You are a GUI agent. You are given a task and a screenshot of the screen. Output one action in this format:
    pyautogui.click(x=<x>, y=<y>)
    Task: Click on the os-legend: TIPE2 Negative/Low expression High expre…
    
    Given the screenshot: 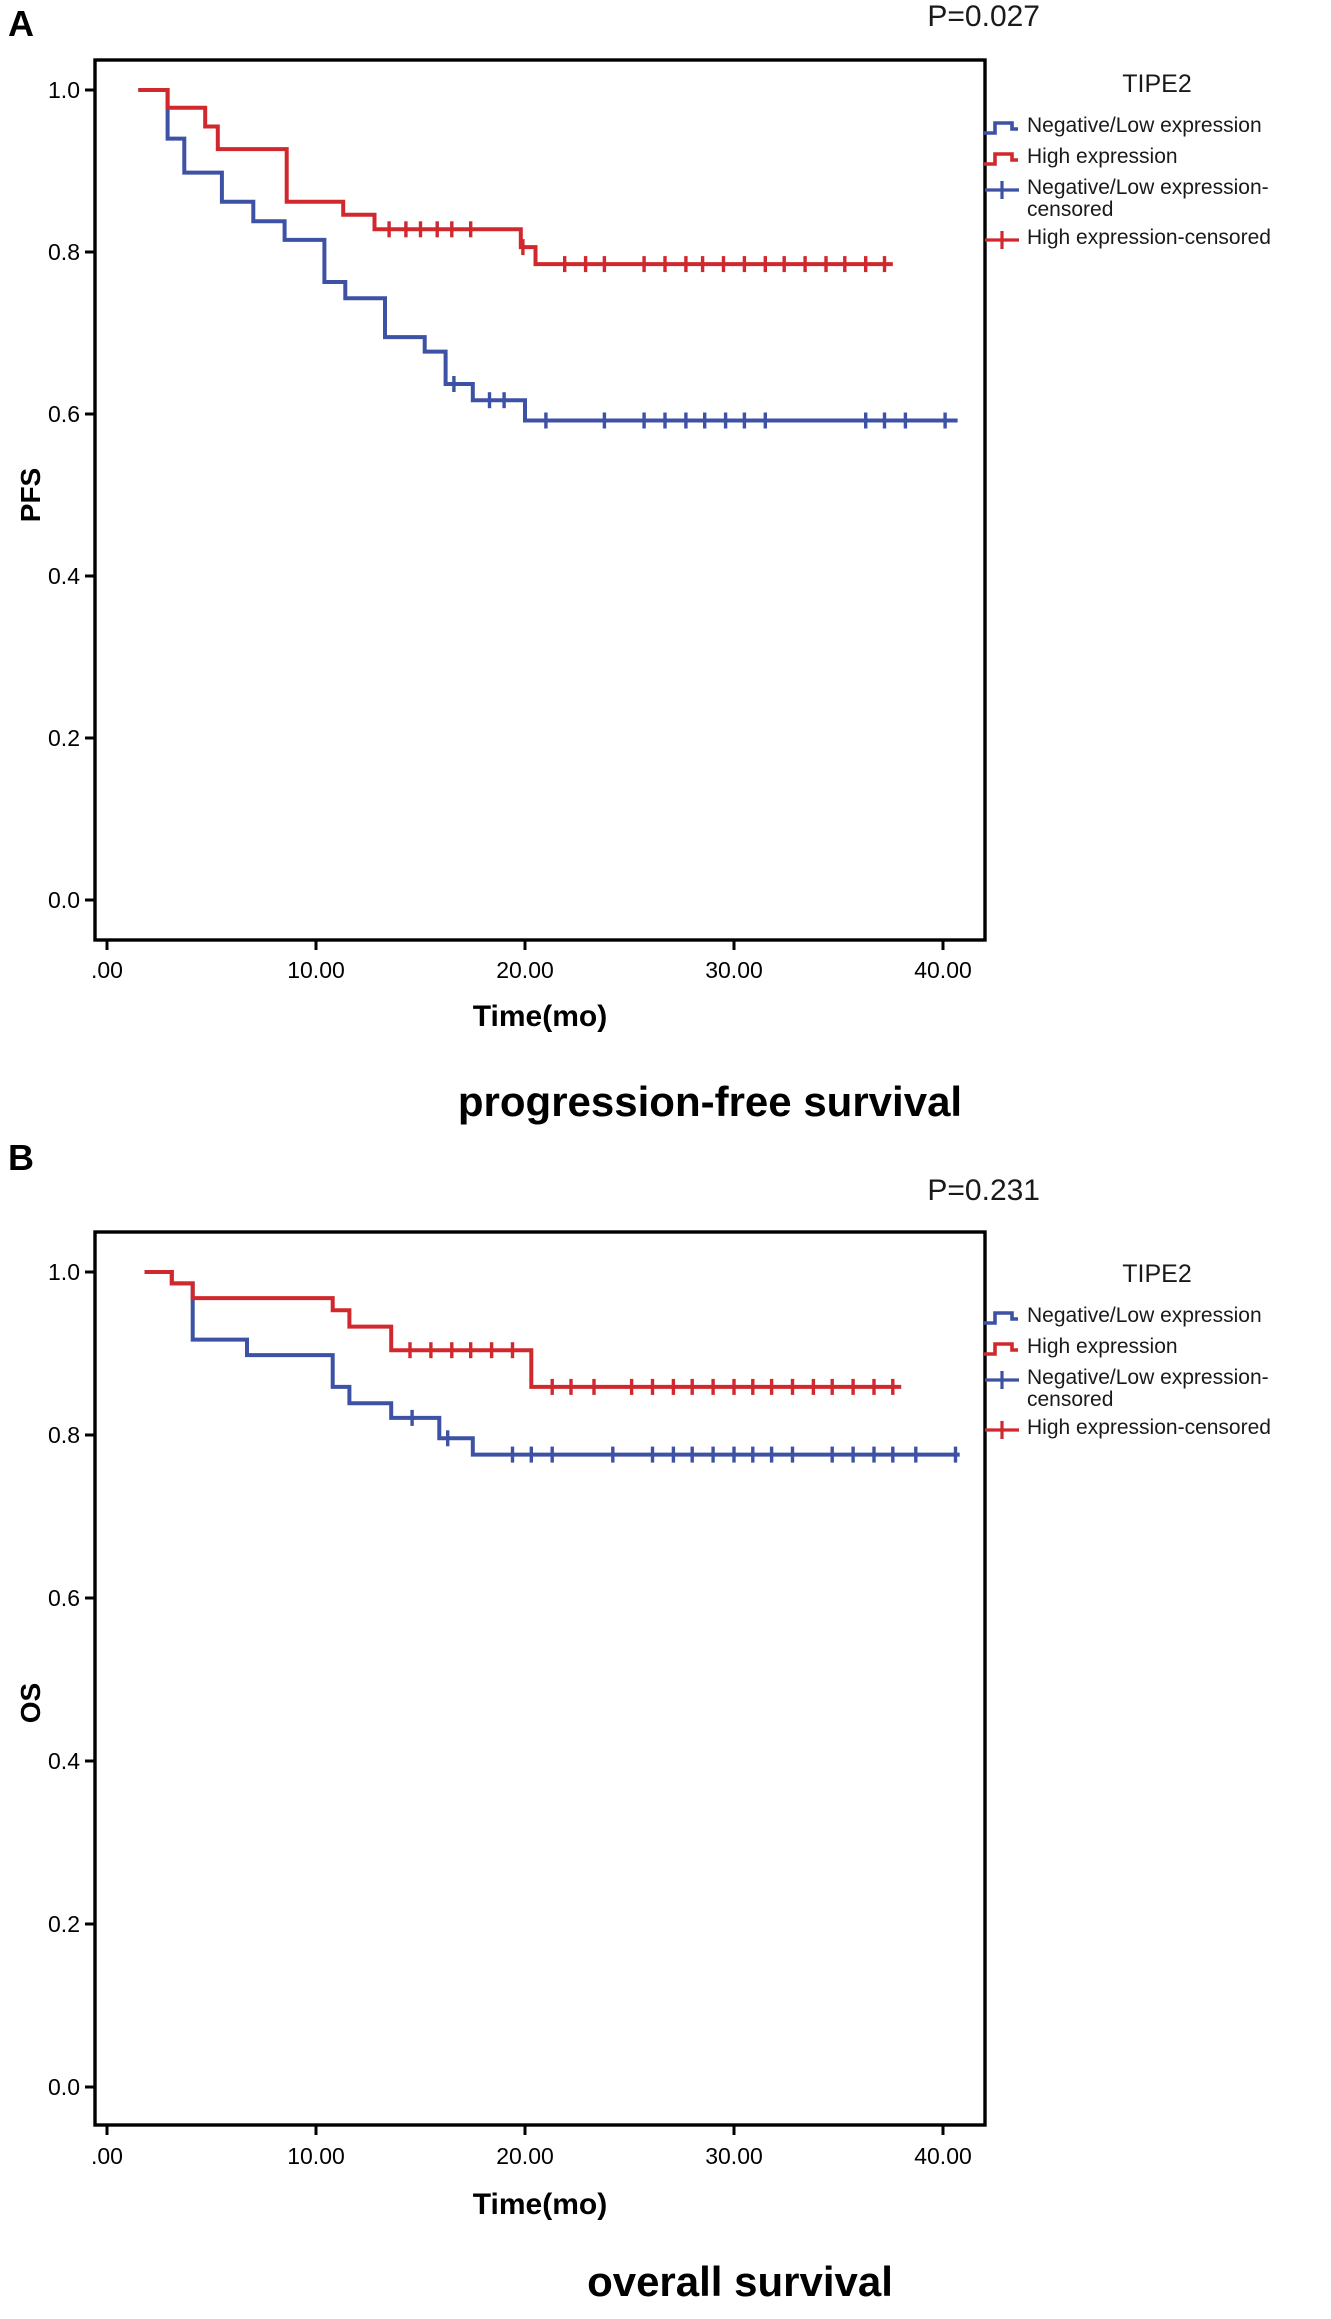 What is the action you would take?
    pyautogui.click(x=1157, y=1348)
    